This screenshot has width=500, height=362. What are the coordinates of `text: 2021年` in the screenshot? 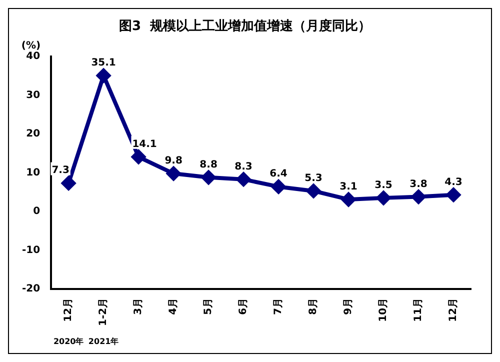 It's located at (103, 341).